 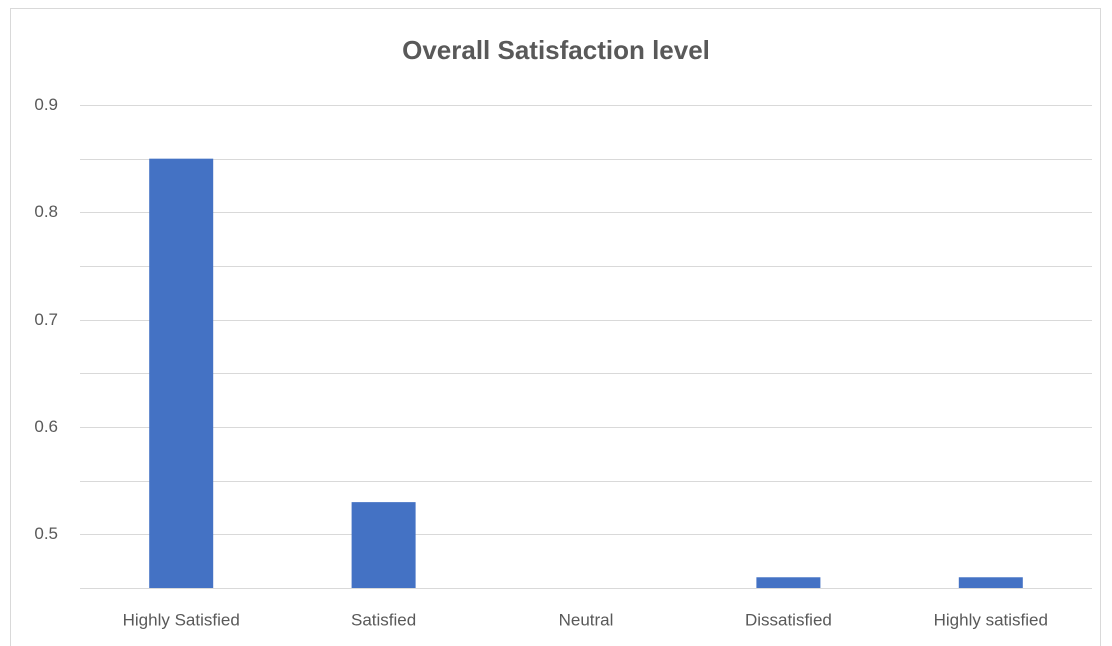 What do you see at coordinates (46, 319) in the screenshot?
I see `y-tick-label: 0.7` at bounding box center [46, 319].